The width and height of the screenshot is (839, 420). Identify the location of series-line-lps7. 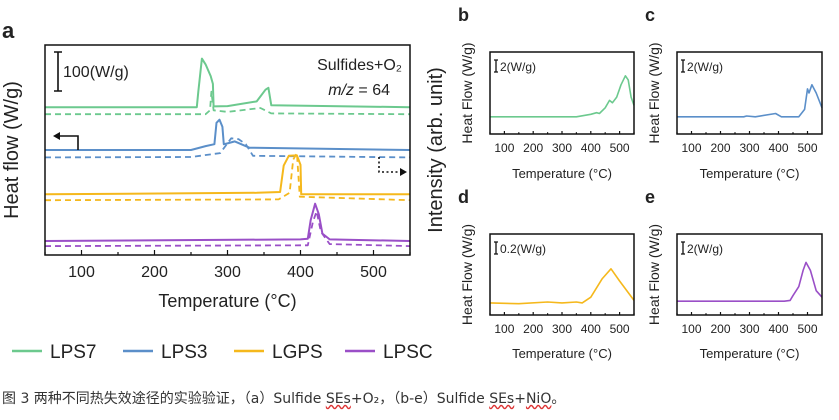
(562, 96).